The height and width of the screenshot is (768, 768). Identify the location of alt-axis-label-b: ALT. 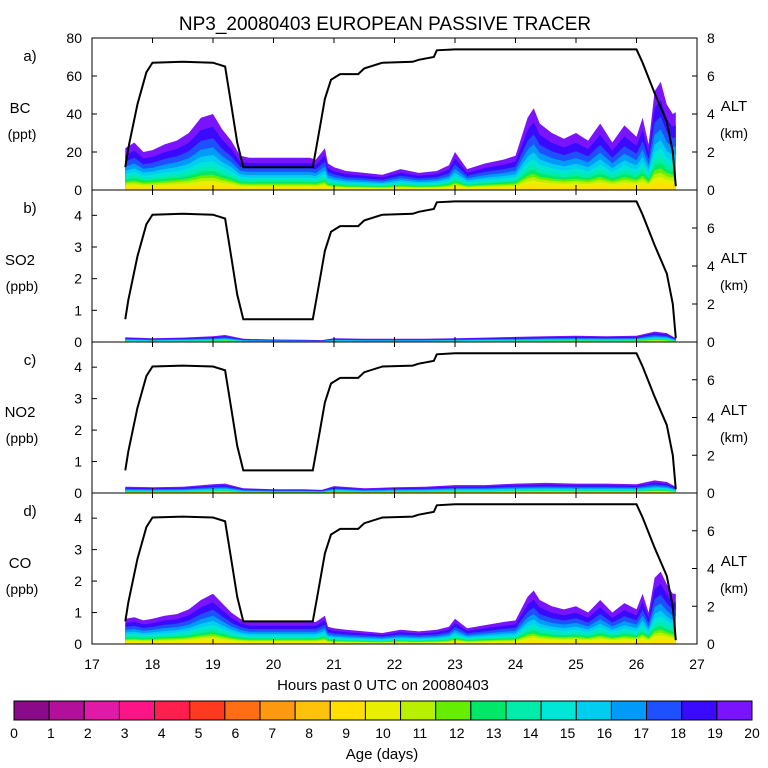
(734, 258).